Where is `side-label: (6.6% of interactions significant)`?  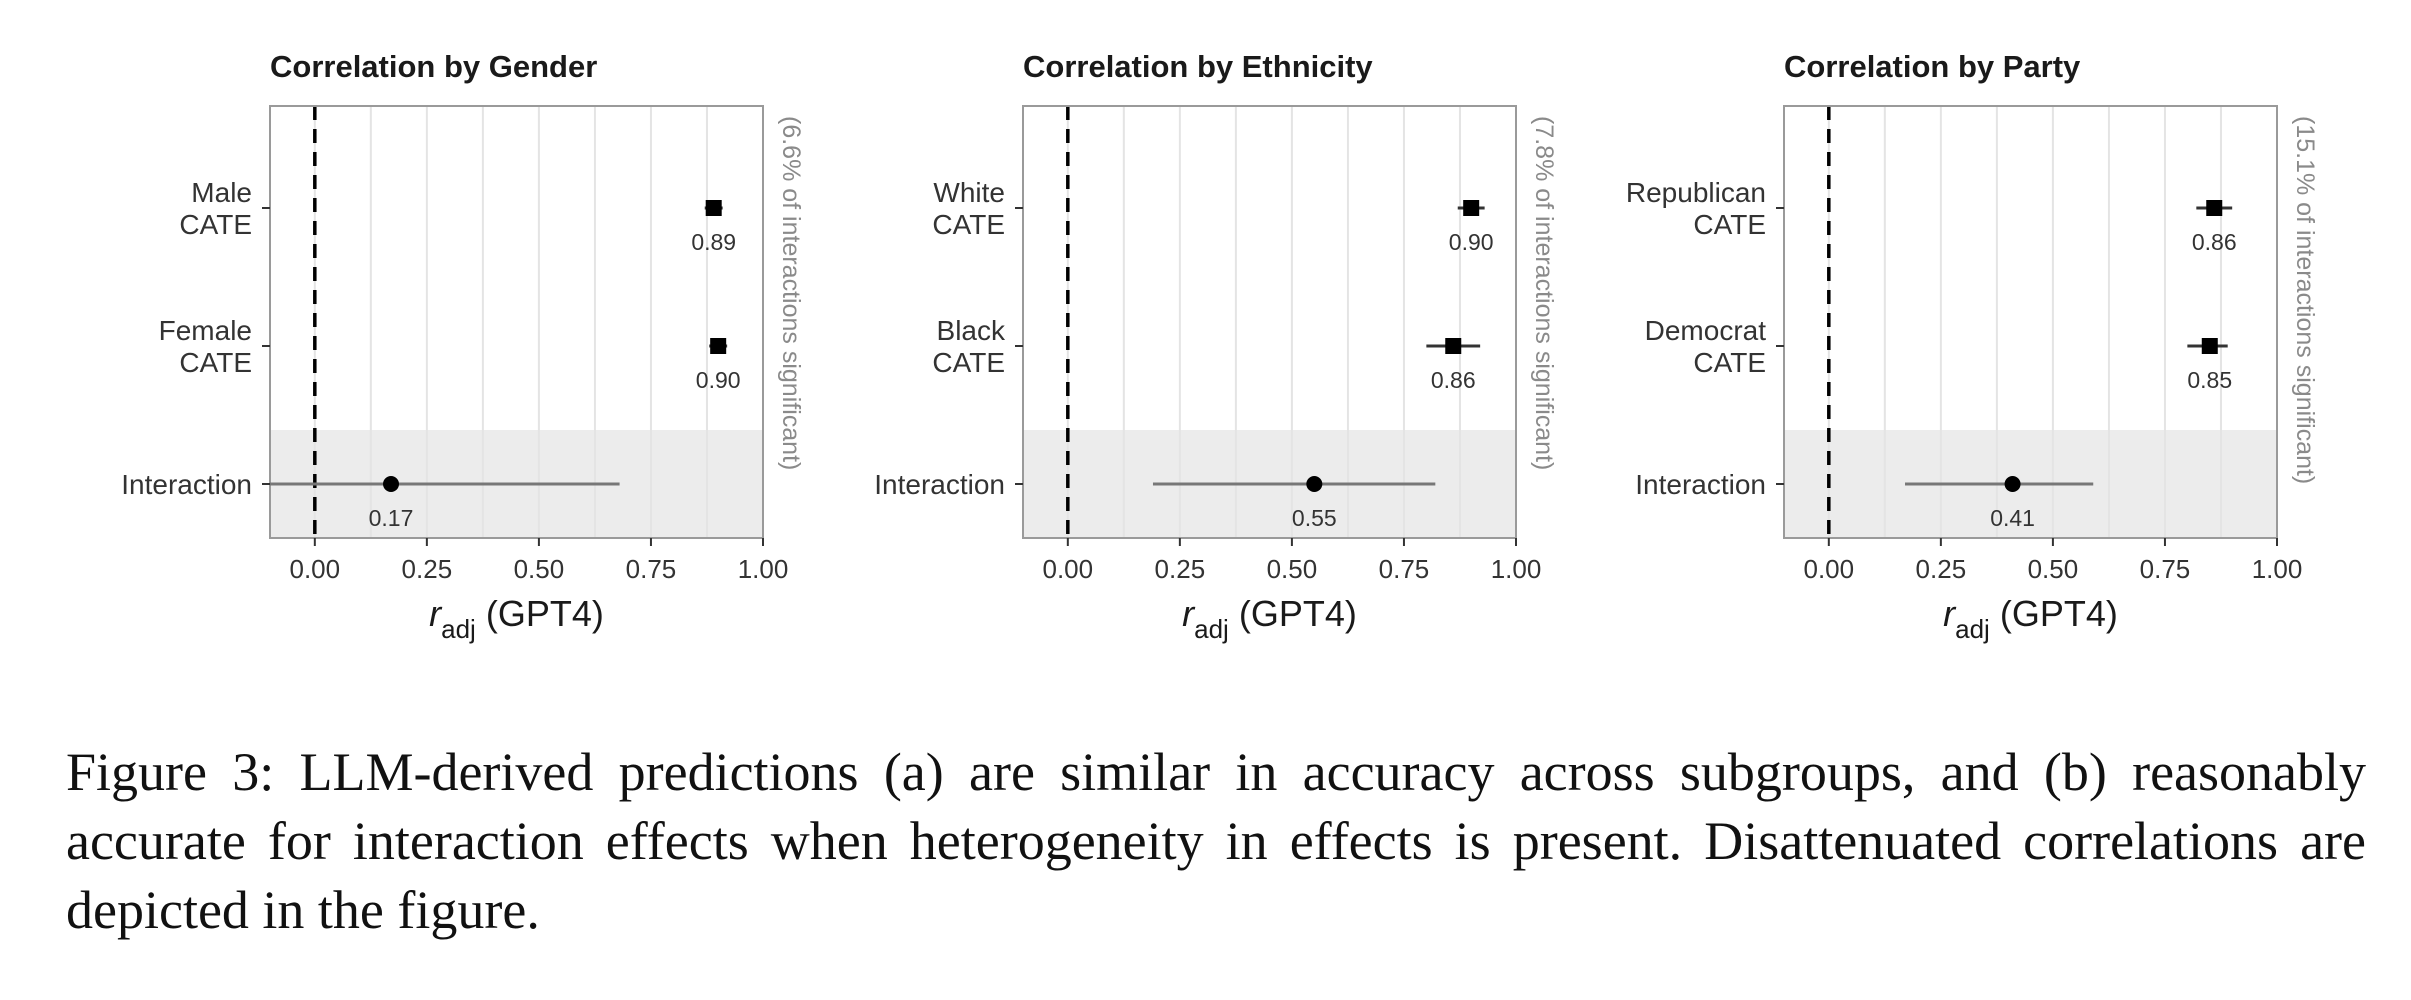 side-label: (6.6% of interactions significant) is located at coordinates (791, 293).